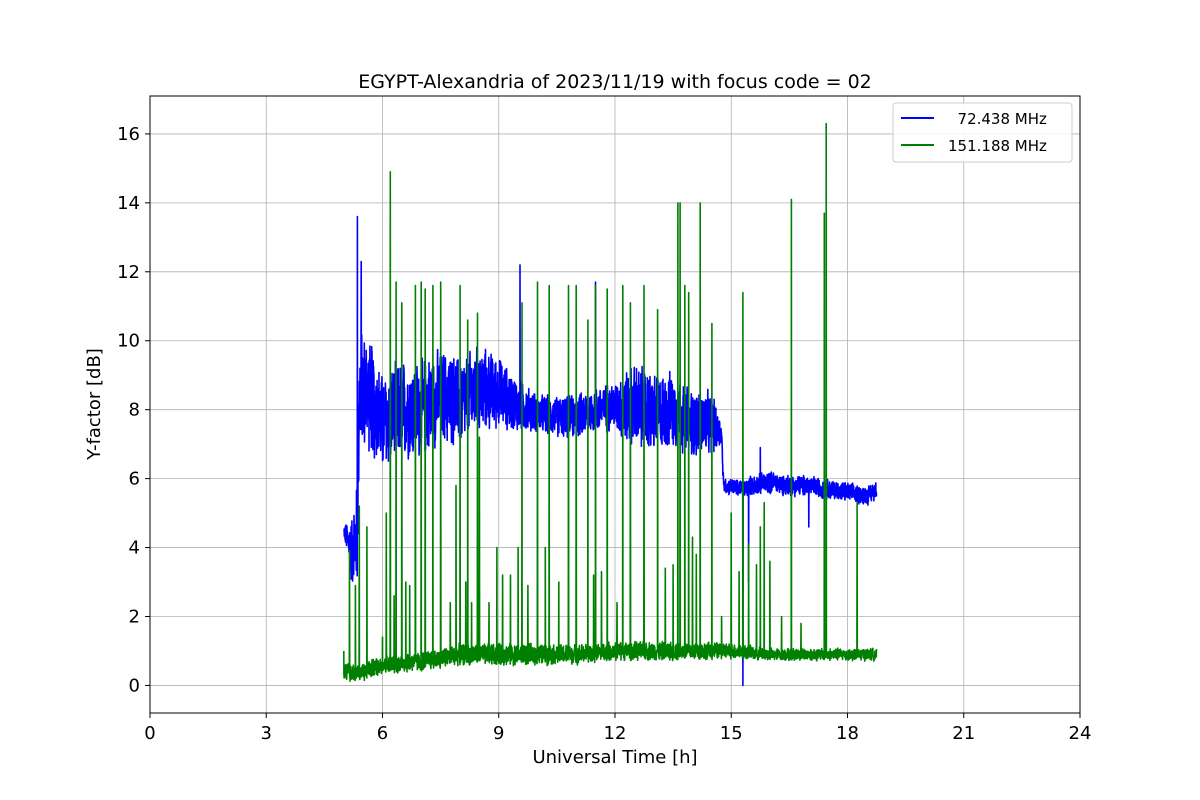 This screenshot has height=800, width=1200. I want to click on x-tick-label: 21, so click(963, 733).